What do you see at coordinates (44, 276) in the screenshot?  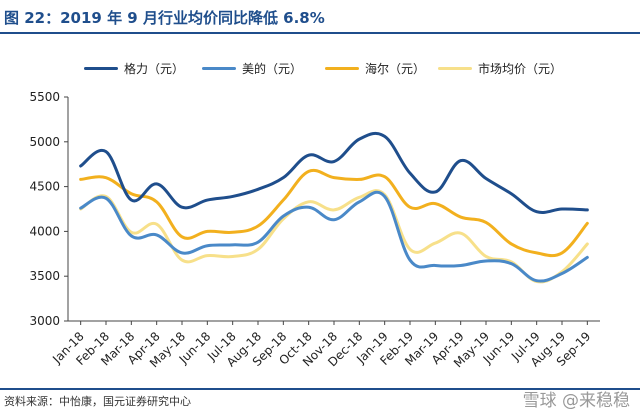 I see `y-tick-label: 3500` at bounding box center [44, 276].